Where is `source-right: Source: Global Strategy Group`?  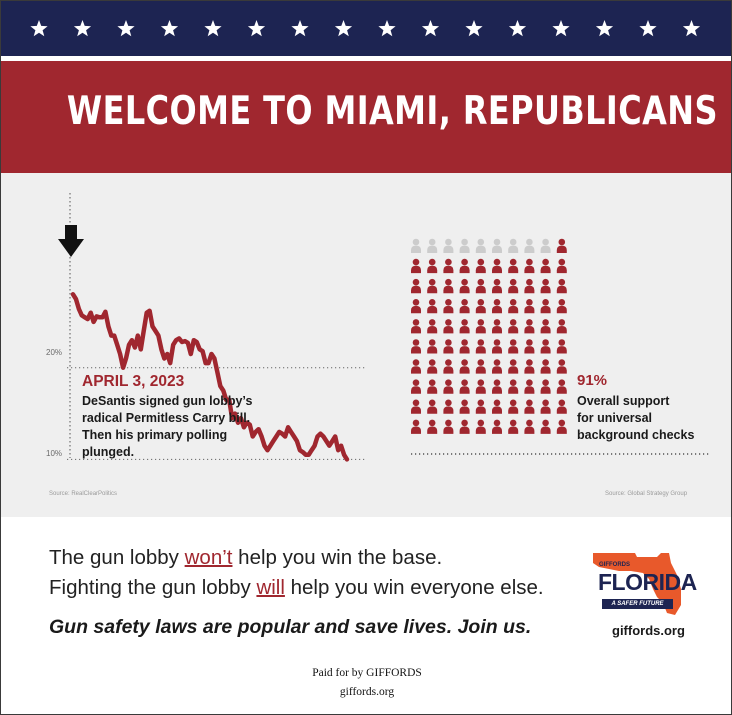 source-right: Source: Global Strategy Group is located at coordinates (646, 494).